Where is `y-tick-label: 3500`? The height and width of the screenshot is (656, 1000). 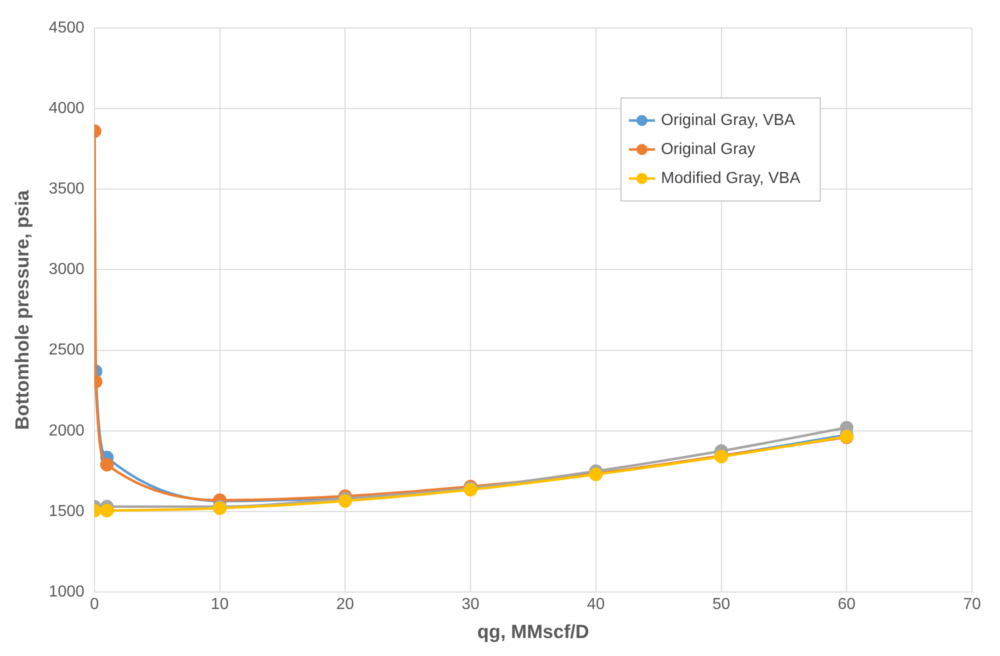 y-tick-label: 3500 is located at coordinates (66, 189).